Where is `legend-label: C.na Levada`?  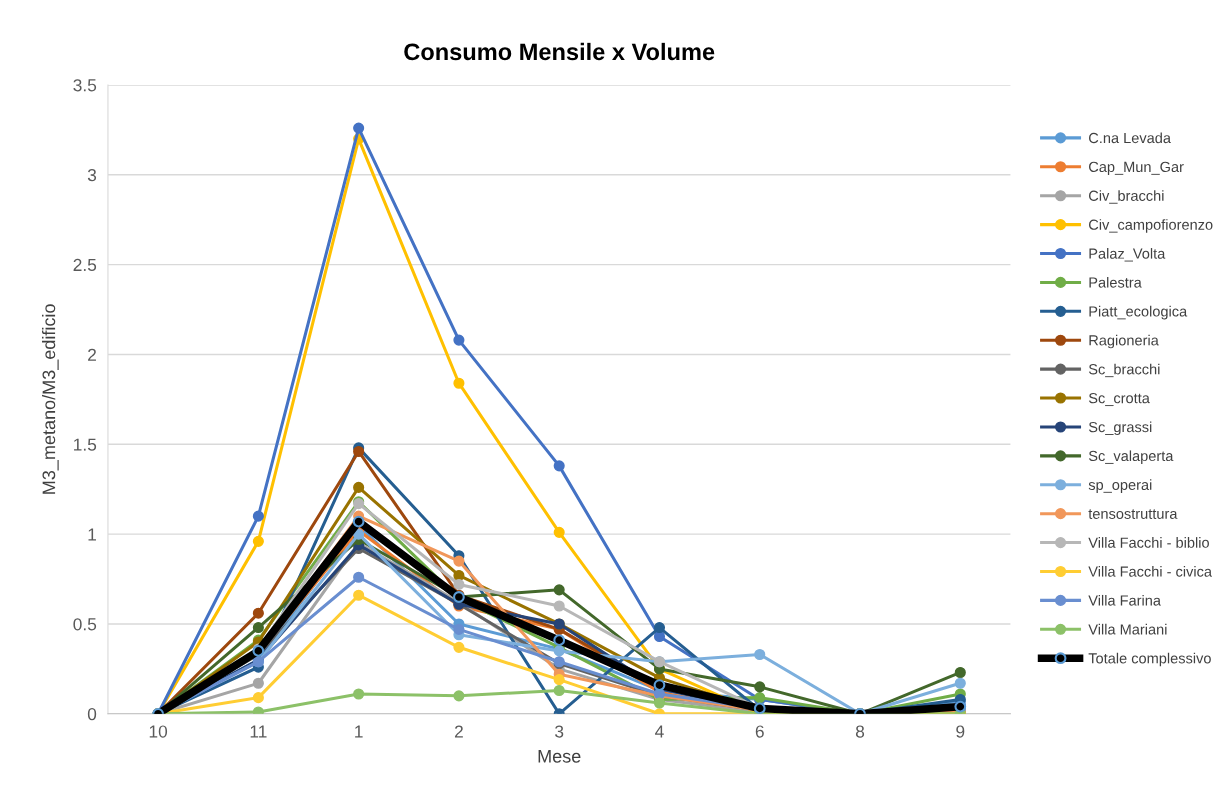 legend-label: C.na Levada is located at coordinates (1130, 138).